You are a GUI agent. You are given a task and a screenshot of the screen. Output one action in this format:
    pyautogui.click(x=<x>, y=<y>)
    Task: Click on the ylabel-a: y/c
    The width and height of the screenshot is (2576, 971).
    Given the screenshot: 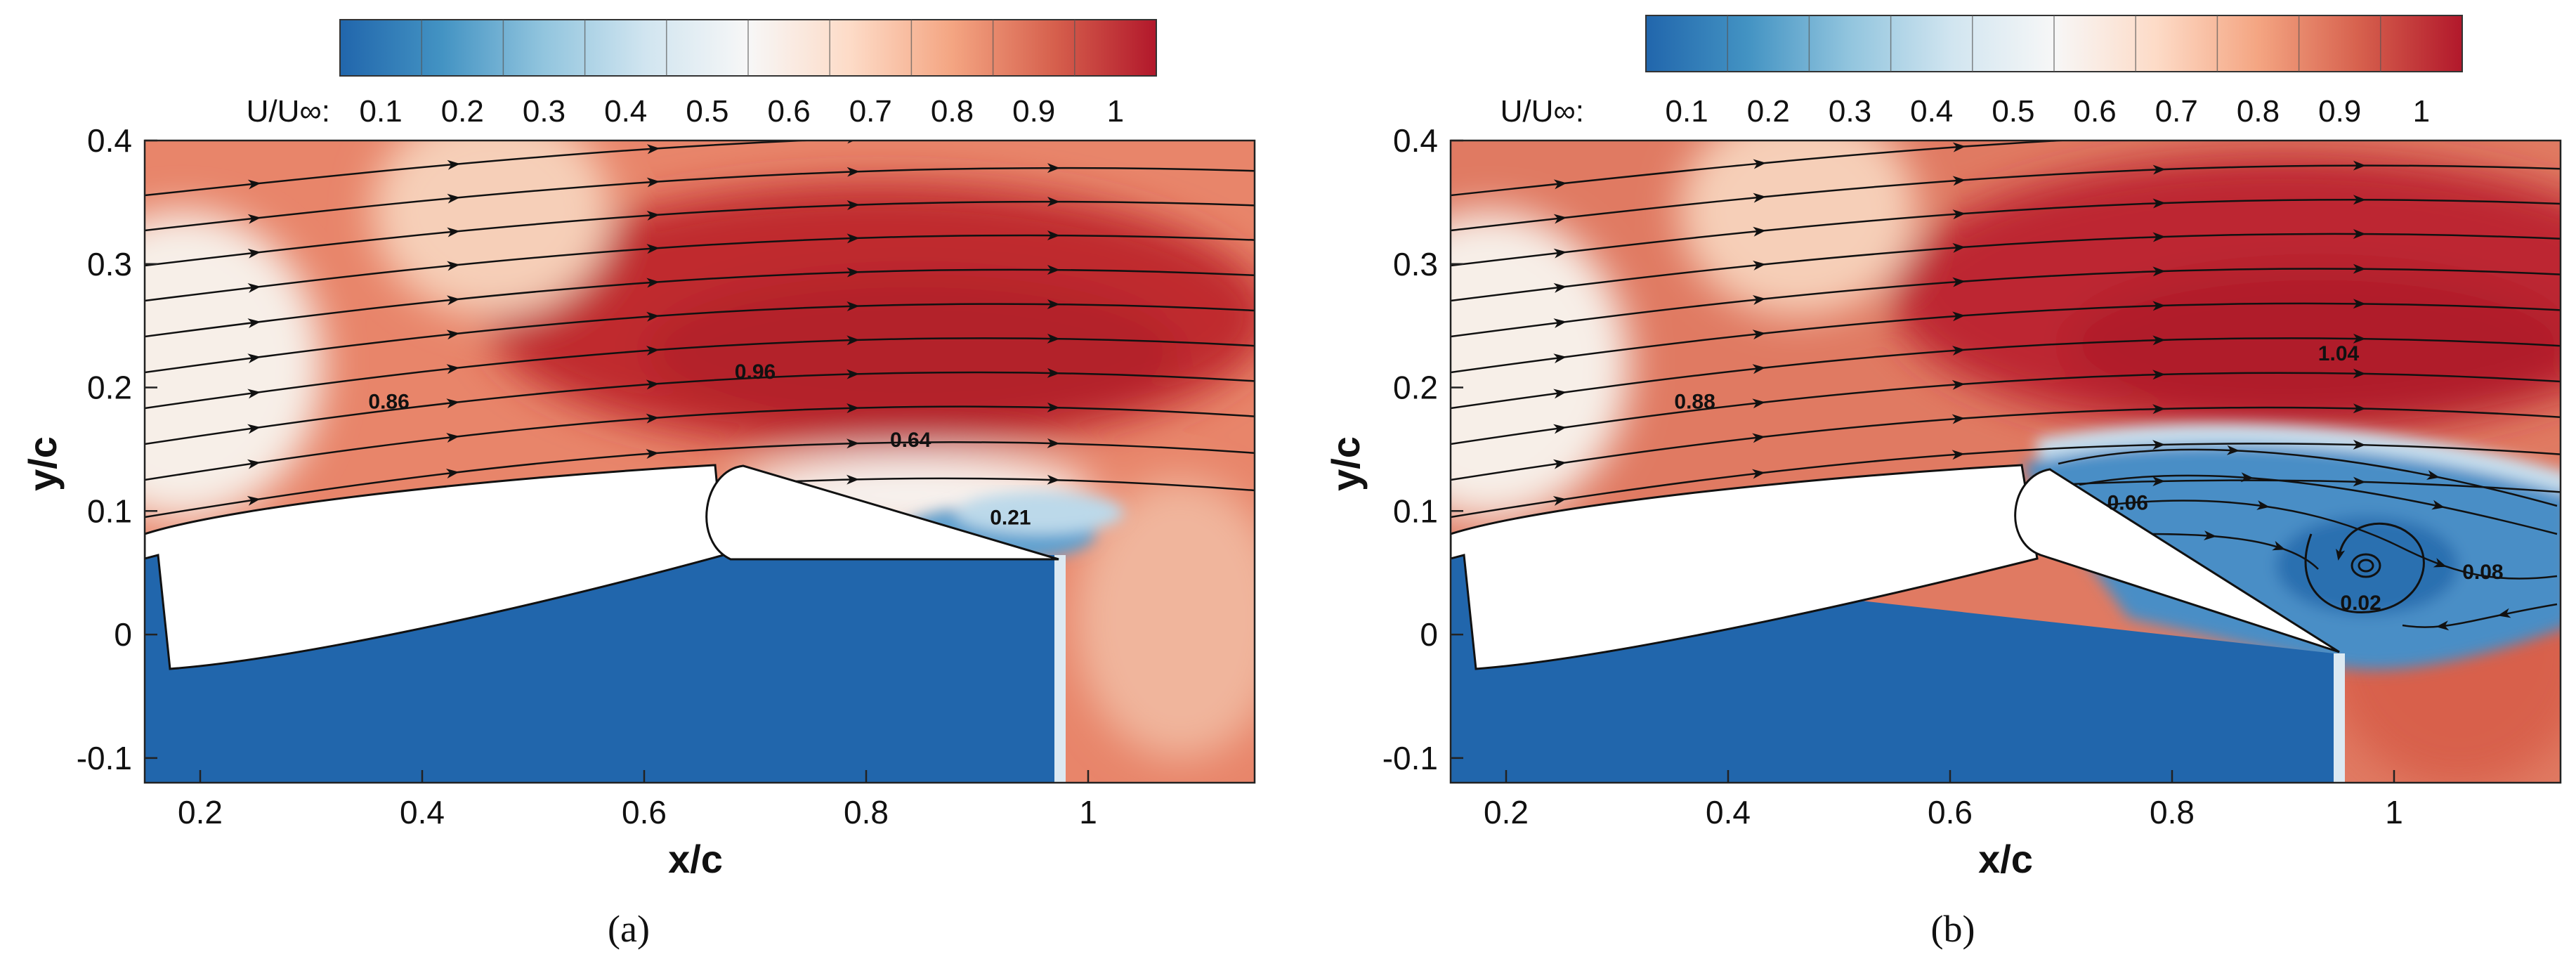 What is the action you would take?
    pyautogui.click(x=42, y=463)
    